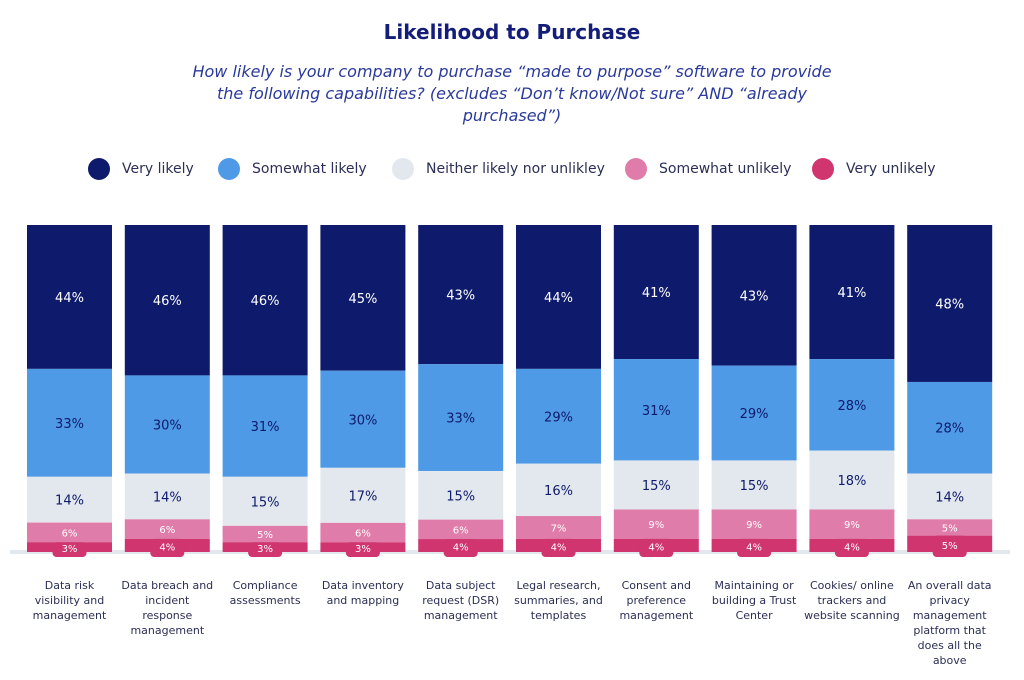 This screenshot has height=680, width=1024. Describe the element at coordinates (512, 32) in the screenshot. I see `chart-title: Likelihood to Purchase` at that location.